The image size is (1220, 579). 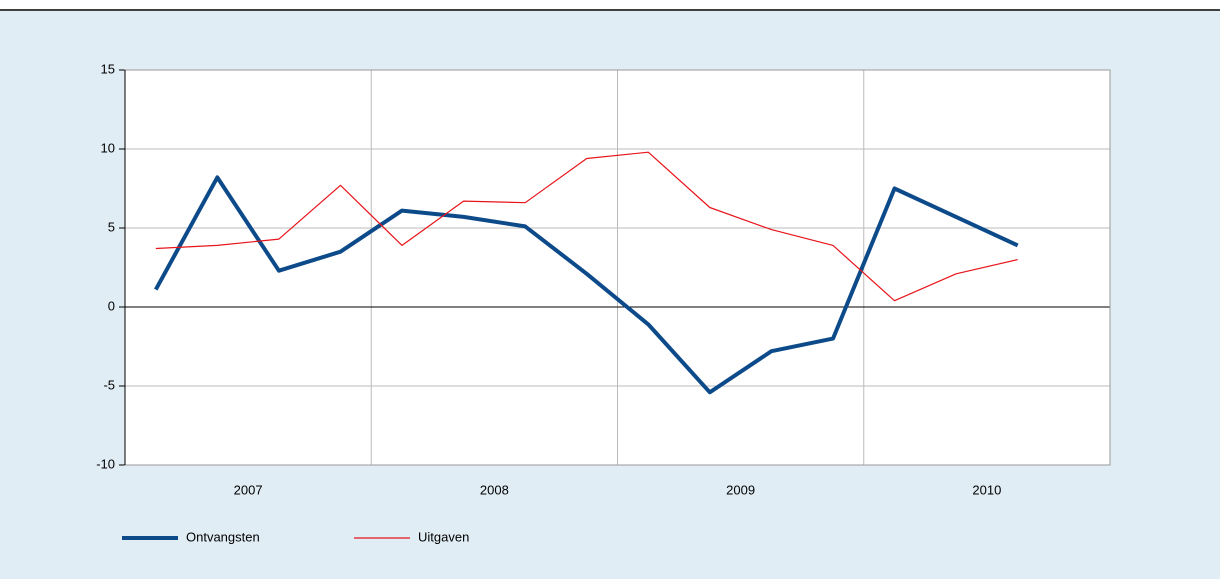 What do you see at coordinates (108, 147) in the screenshot?
I see `y-tick-label: 10` at bounding box center [108, 147].